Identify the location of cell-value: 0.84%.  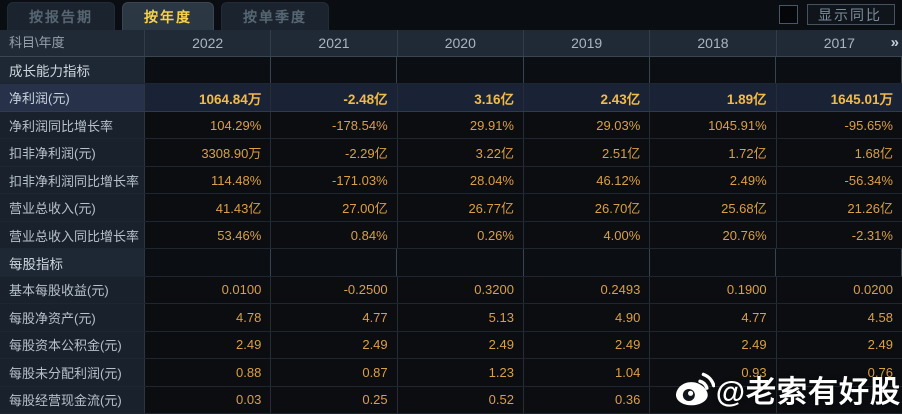
(334, 235).